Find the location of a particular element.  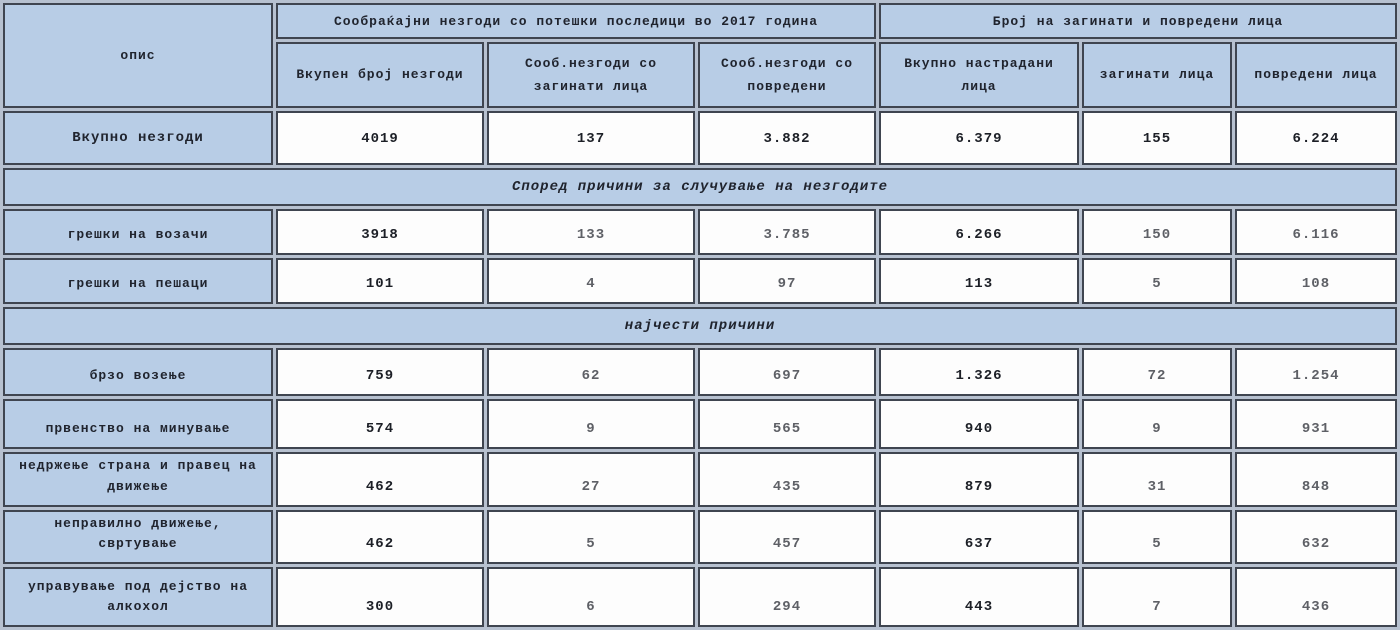

value-cell: 155 is located at coordinates (1157, 138).